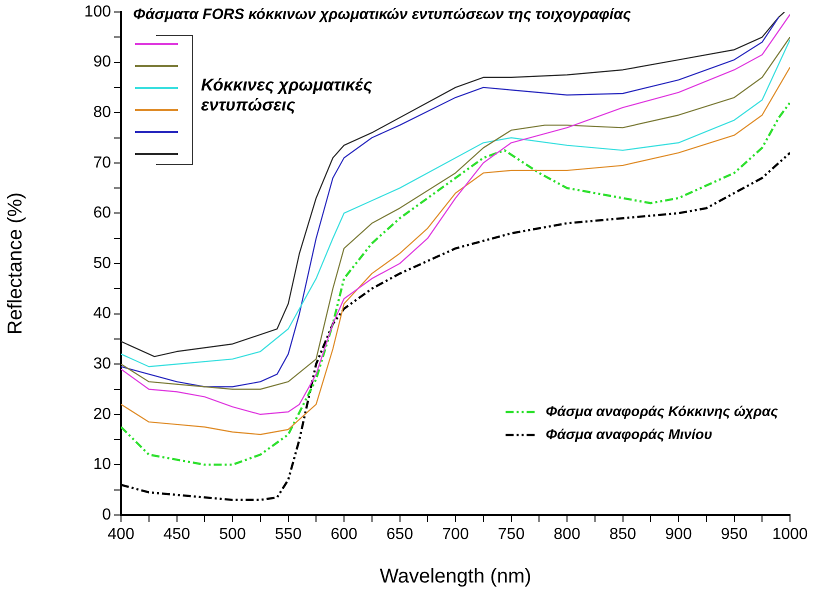  I want to click on x-tick-label: 500, so click(232, 535).